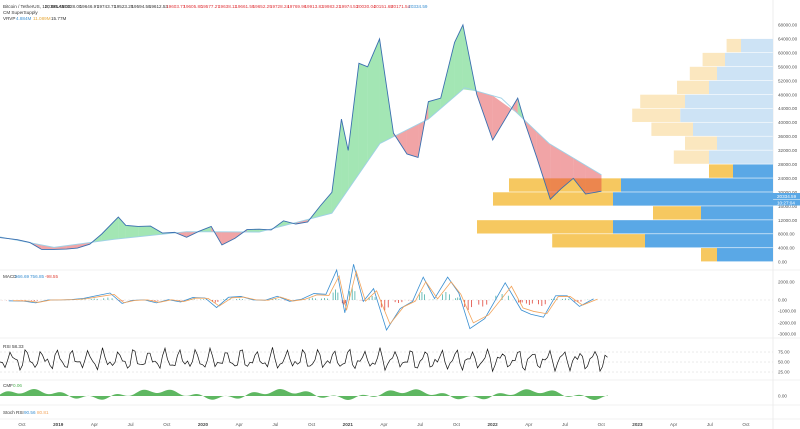 This screenshot has width=800, height=429. What do you see at coordinates (788, 66) in the screenshot?
I see `price-axis-label: 56000.00` at bounding box center [788, 66].